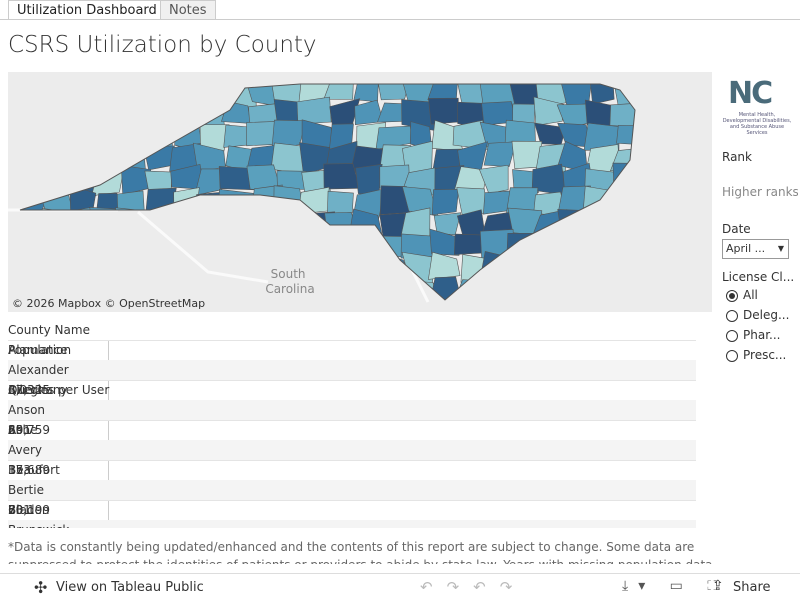 The height and width of the screenshot is (601, 800). I want to click on date-dropdown: April ... ▼, so click(755, 249).